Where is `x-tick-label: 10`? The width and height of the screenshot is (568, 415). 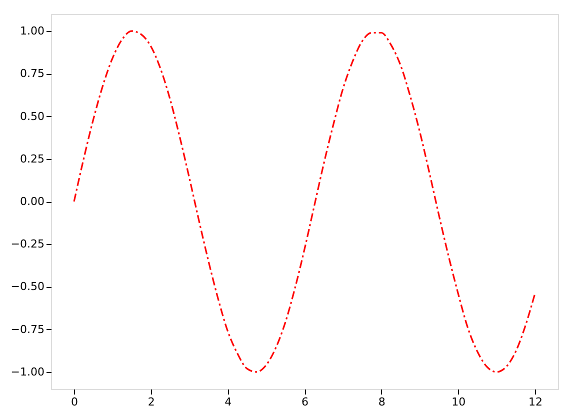 x-tick-label: 10 is located at coordinates (459, 402).